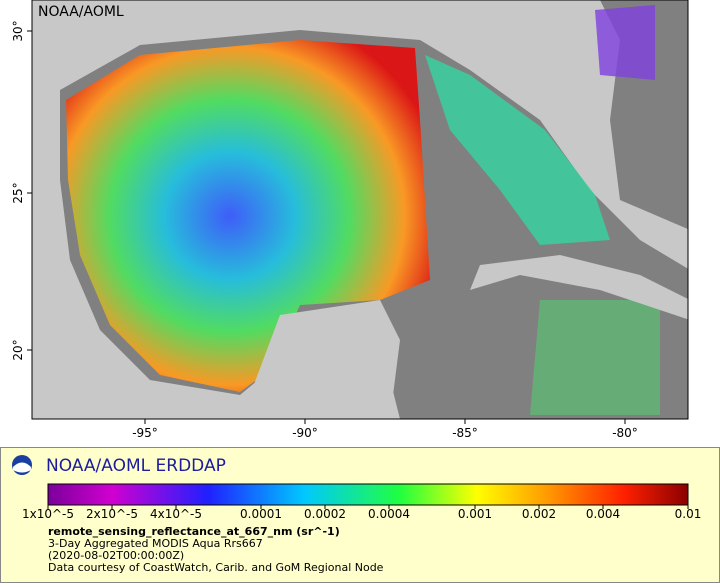 The image size is (720, 587). What do you see at coordinates (136, 466) in the screenshot?
I see `legend-title: NOAA/AOML ERDDAP` at bounding box center [136, 466].